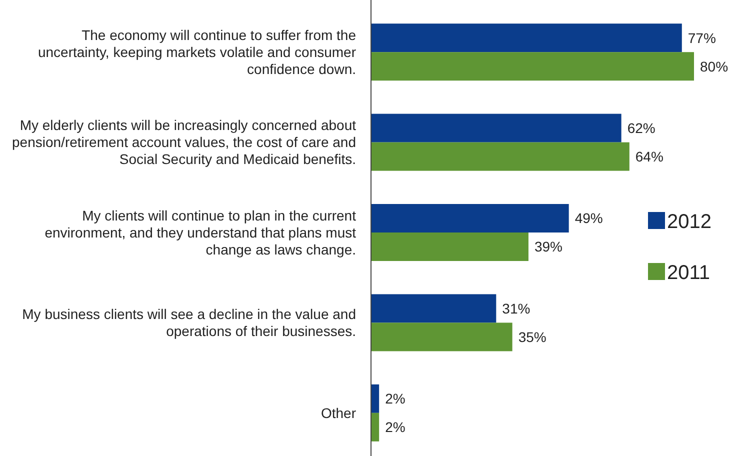 This screenshot has height=456, width=754. Describe the element at coordinates (548, 246) in the screenshot. I see `data-label: 39%` at that location.